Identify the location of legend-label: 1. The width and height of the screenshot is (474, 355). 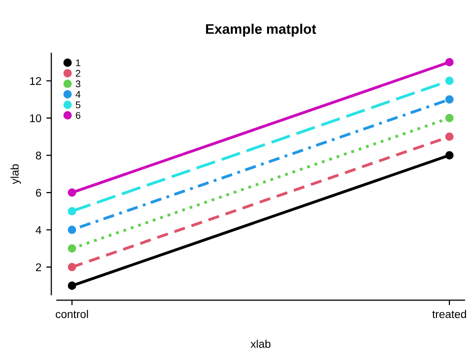
(78, 62).